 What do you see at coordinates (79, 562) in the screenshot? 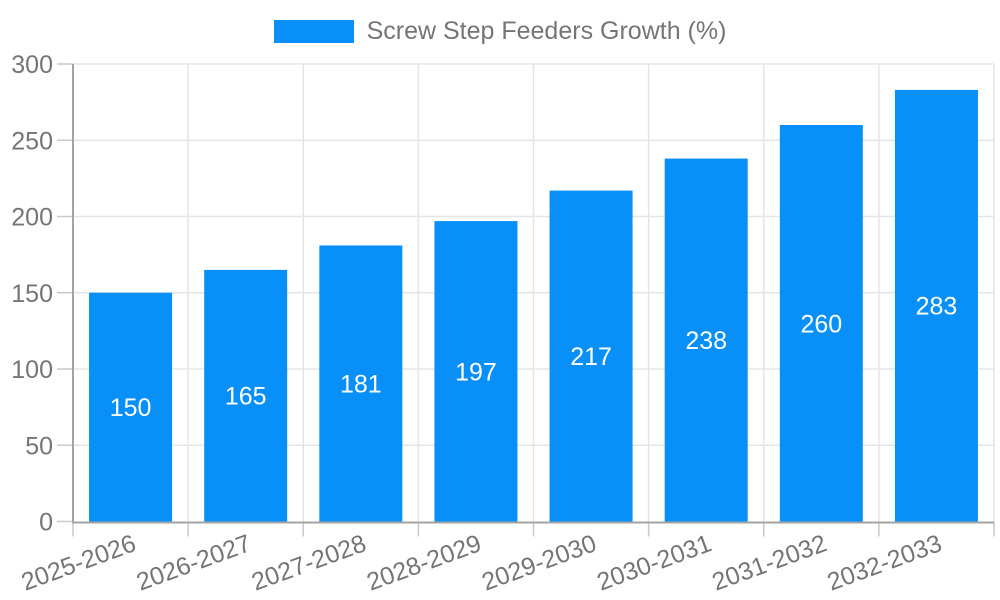
I see `x-tick-label: 2025-2026` at bounding box center [79, 562].